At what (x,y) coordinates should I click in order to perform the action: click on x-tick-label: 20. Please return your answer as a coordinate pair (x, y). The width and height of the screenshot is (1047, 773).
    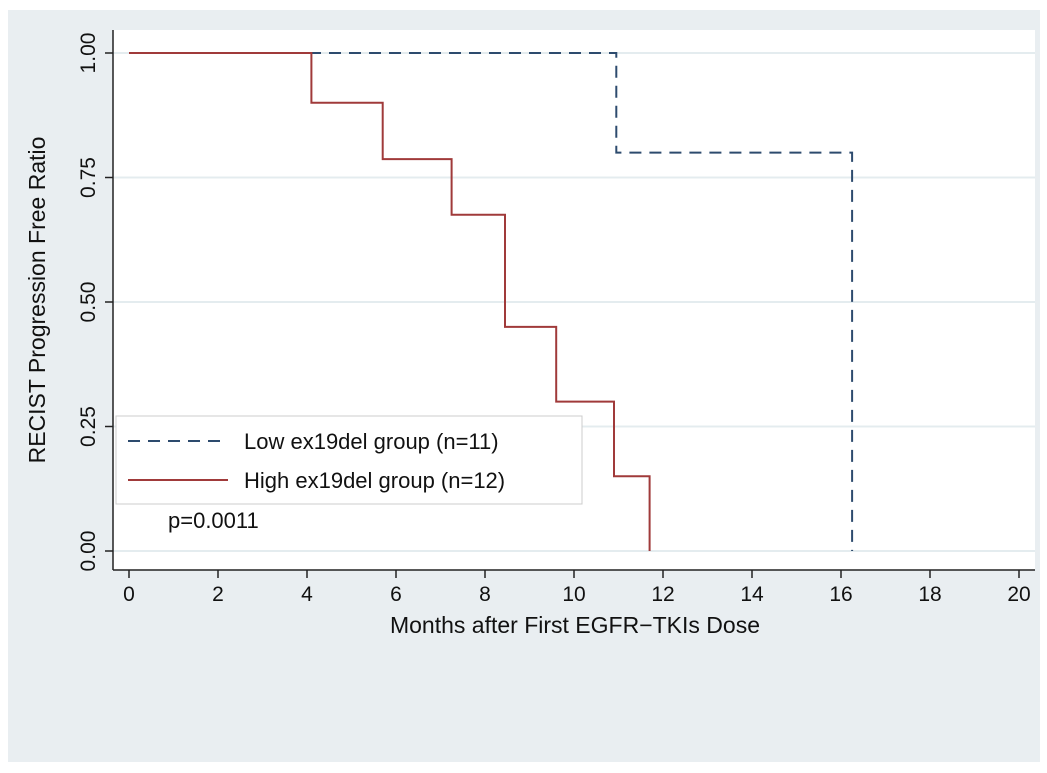
    Looking at the image, I should click on (1018, 594).